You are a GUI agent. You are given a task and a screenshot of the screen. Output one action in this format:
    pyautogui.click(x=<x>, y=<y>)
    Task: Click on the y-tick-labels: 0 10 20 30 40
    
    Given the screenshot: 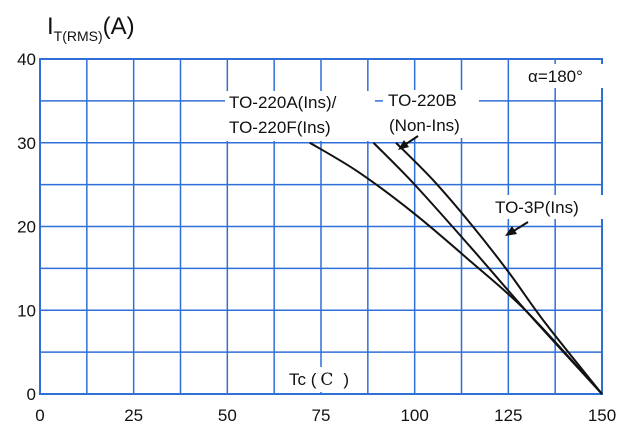 What is the action you would take?
    pyautogui.click(x=26, y=227)
    